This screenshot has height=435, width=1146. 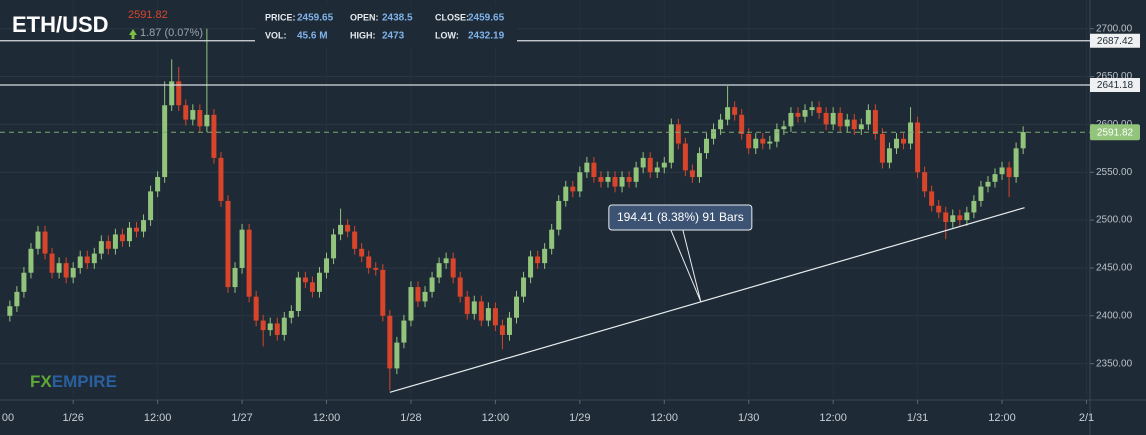 I want to click on x-tick-label: 1/30, so click(x=748, y=418).